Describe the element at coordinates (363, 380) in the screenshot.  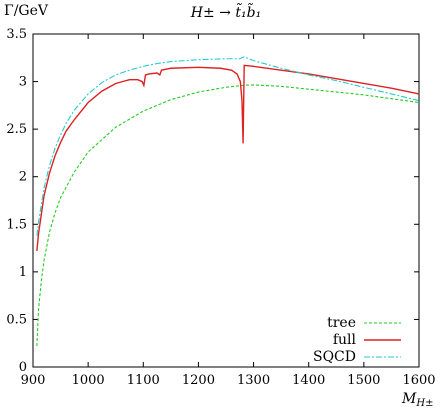
I see `x-tick-label: 1500` at that location.